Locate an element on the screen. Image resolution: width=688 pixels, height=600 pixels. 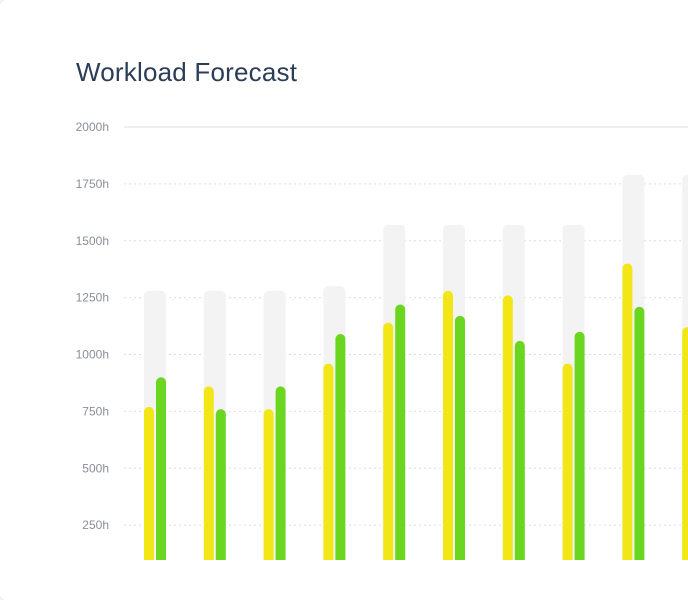
y-tick-label: 2000h is located at coordinates (92, 127).